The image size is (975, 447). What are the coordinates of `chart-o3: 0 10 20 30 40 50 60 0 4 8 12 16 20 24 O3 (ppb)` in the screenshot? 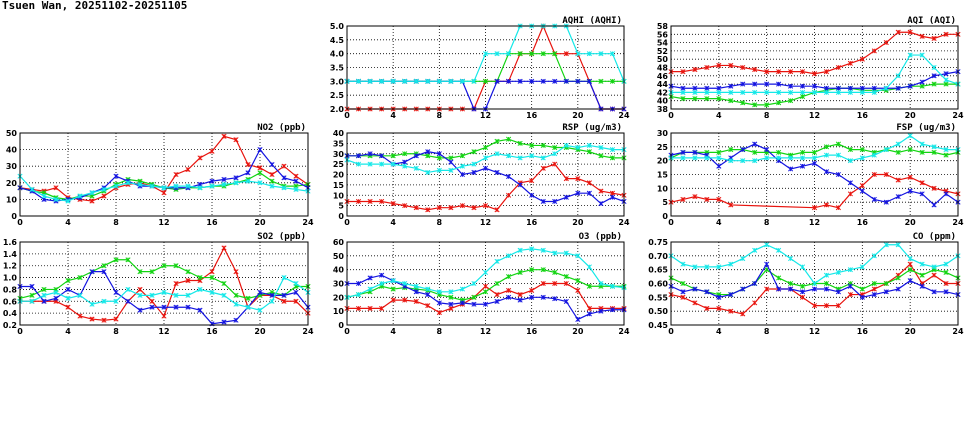 It's located at (481, 284).